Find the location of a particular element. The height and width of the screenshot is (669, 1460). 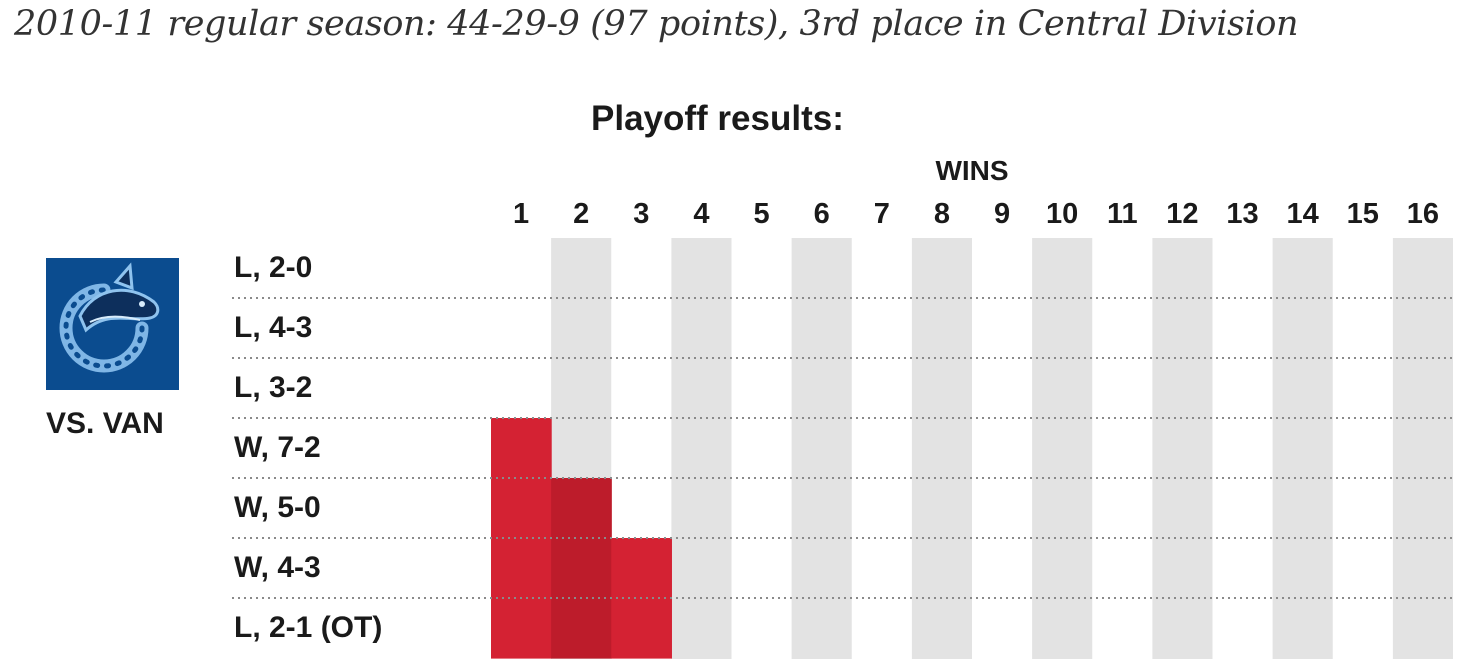

x-tick-label: 5 is located at coordinates (761, 214).